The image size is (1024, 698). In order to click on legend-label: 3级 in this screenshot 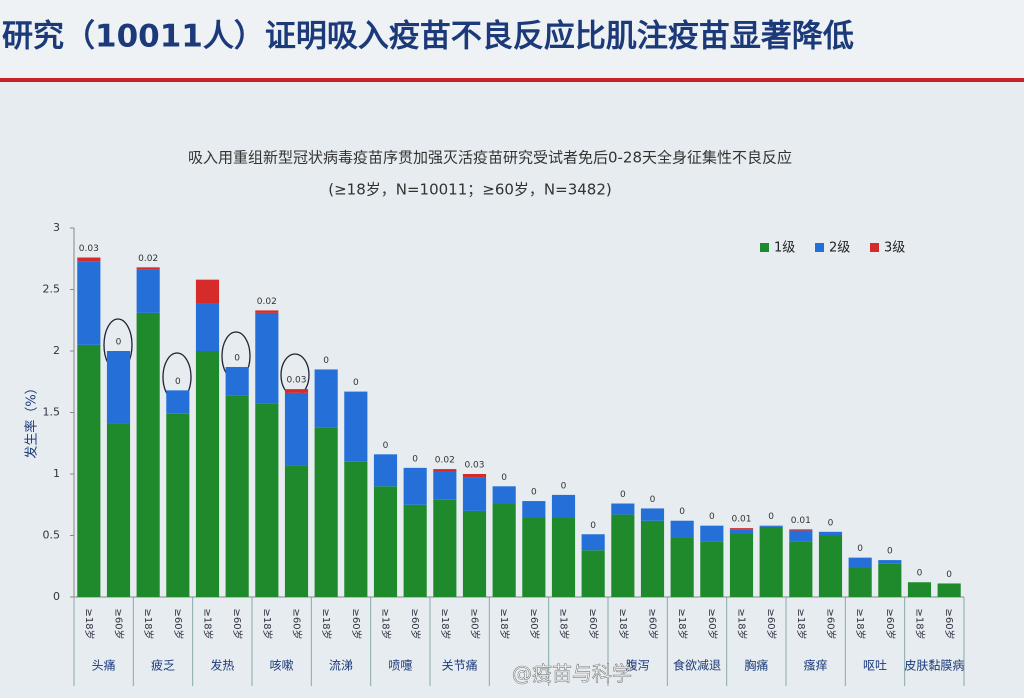, I will do `click(894, 248)`.